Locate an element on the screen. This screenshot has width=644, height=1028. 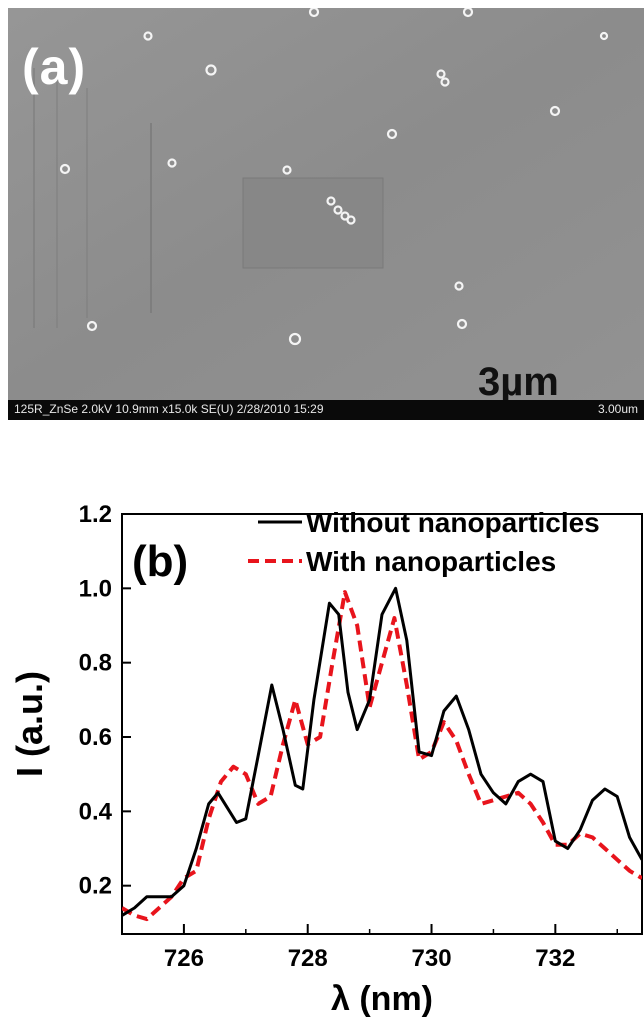
scale-bar-label: 3µm is located at coordinates (518, 382).